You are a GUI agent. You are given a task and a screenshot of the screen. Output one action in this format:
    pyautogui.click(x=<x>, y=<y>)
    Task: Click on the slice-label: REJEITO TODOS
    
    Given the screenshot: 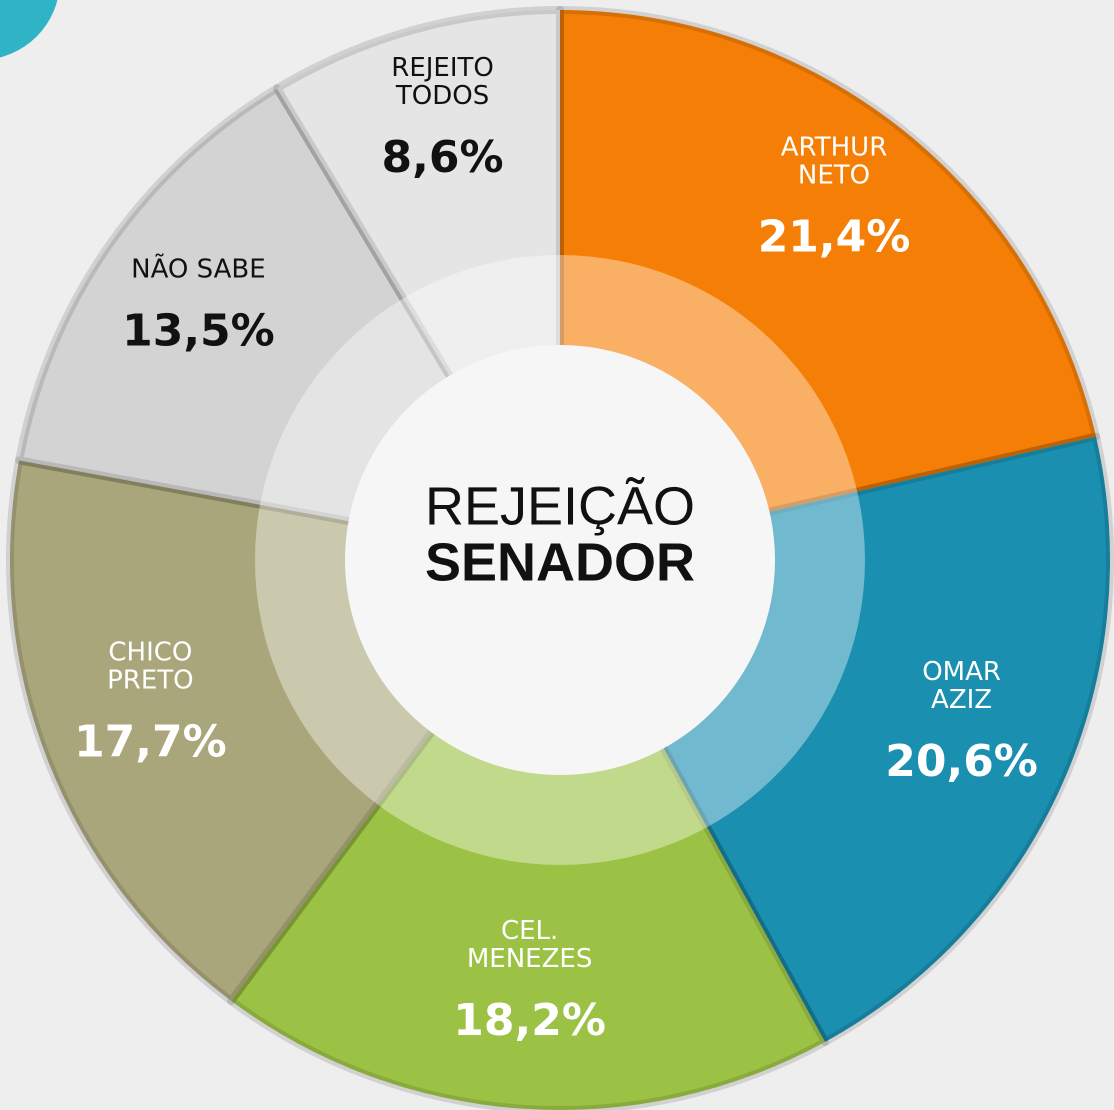 What is the action you would take?
    pyautogui.click(x=442, y=81)
    